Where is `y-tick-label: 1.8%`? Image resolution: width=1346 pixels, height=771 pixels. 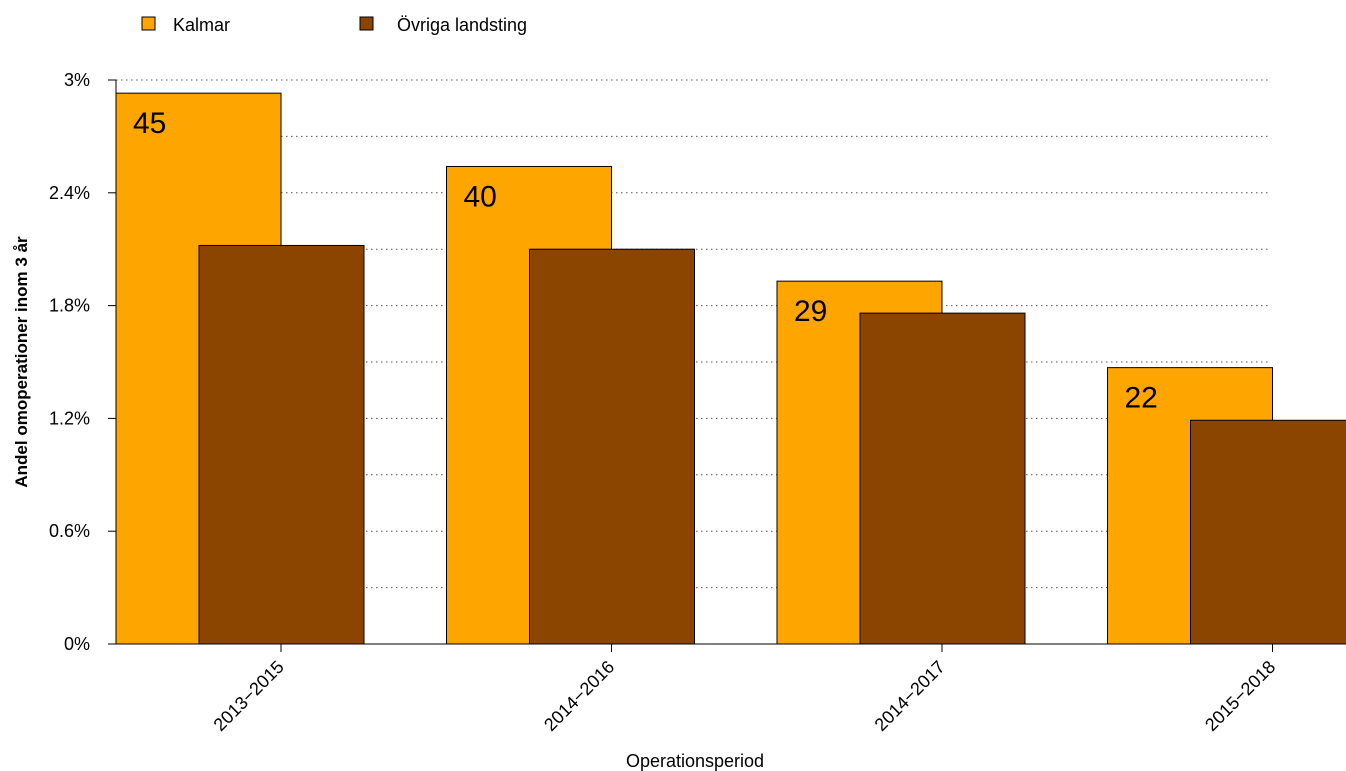
y-tick-label: 1.8% is located at coordinates (69, 306).